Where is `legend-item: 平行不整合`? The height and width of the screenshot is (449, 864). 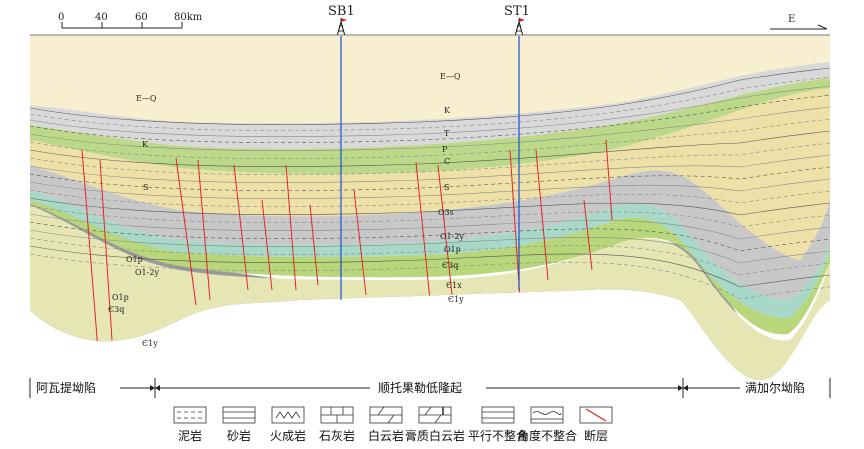 legend-item: 平行不整合 is located at coordinates (498, 424).